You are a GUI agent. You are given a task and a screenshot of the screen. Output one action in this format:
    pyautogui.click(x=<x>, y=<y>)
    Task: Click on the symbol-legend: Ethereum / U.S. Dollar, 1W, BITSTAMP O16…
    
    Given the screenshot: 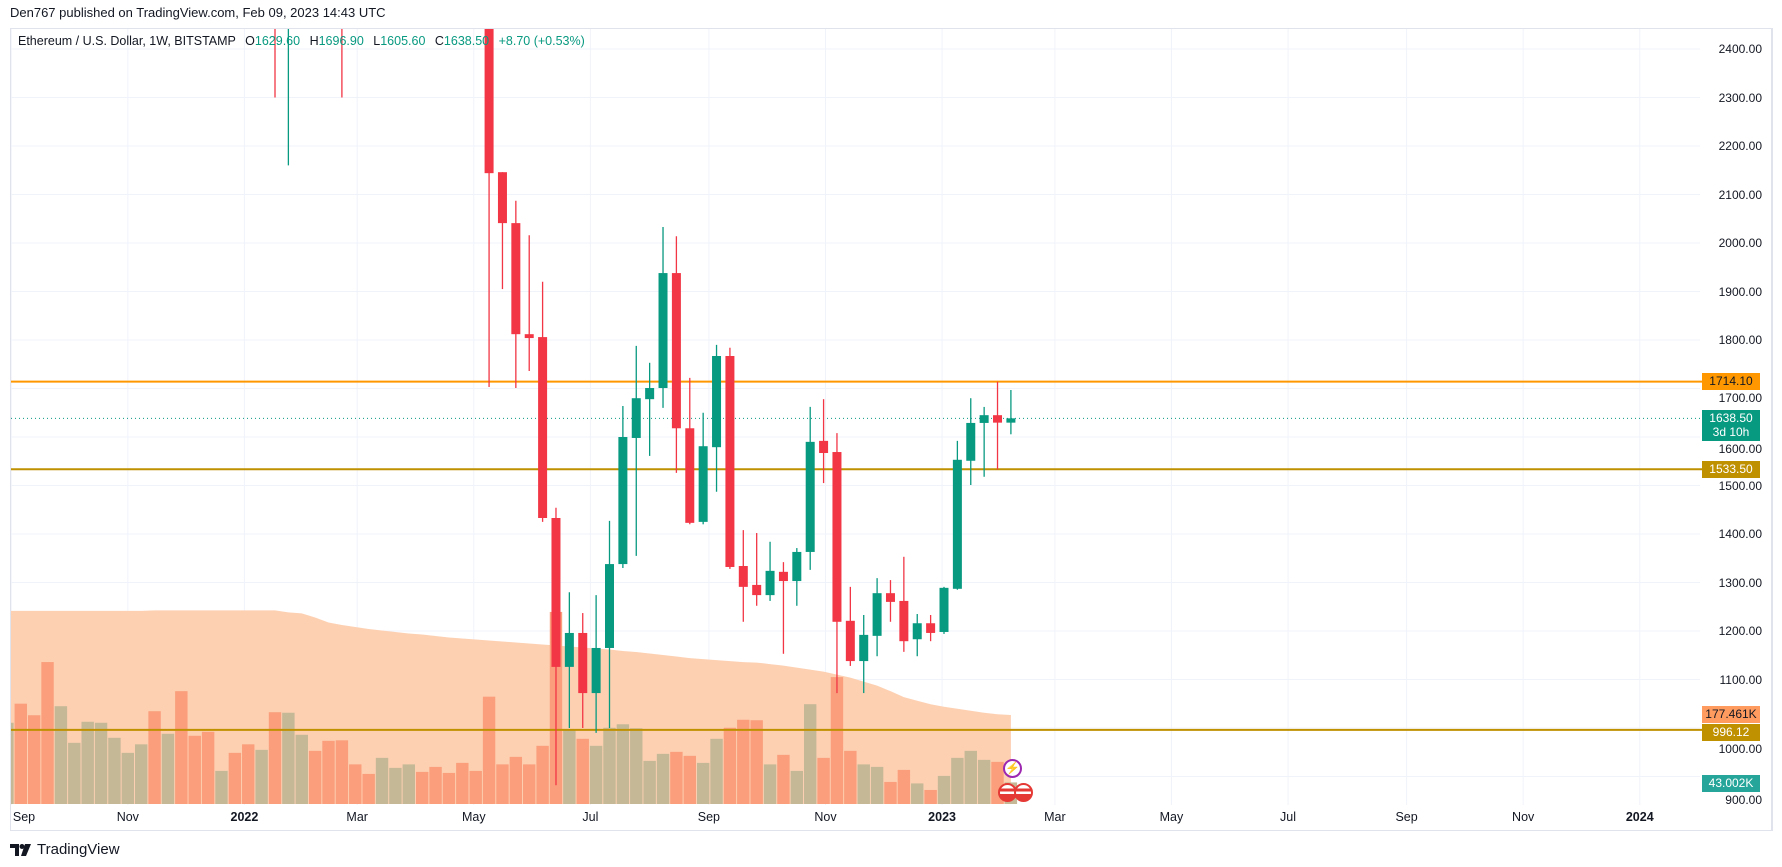 What is the action you would take?
    pyautogui.click(x=301, y=41)
    